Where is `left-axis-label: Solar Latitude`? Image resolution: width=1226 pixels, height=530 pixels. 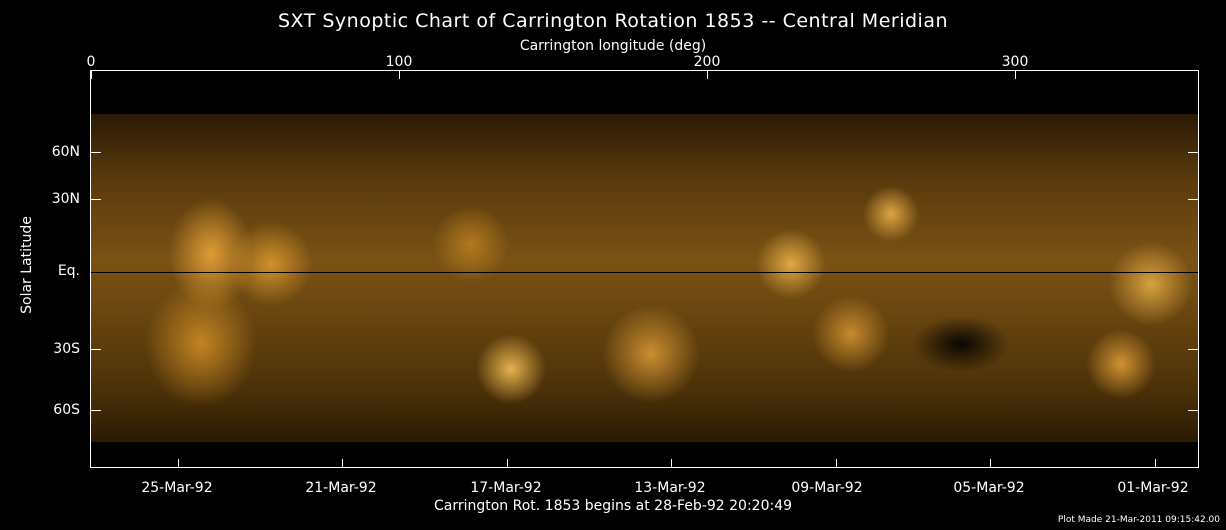 left-axis-label: Solar Latitude is located at coordinates (27, 265).